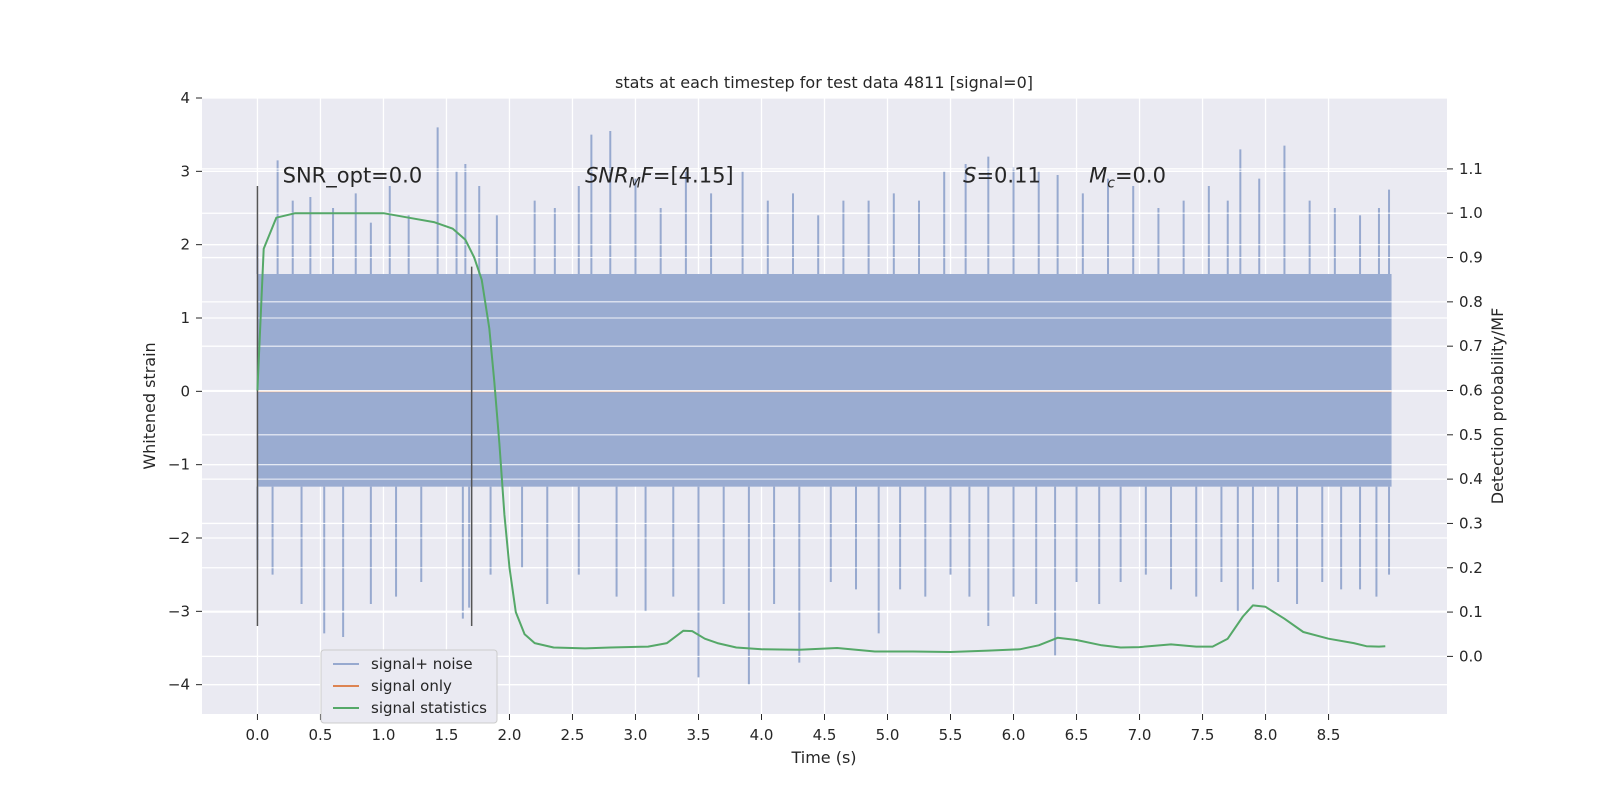 This screenshot has width=1600, height=800. I want to click on y2-tick-label: 0.1, so click(1471, 612).